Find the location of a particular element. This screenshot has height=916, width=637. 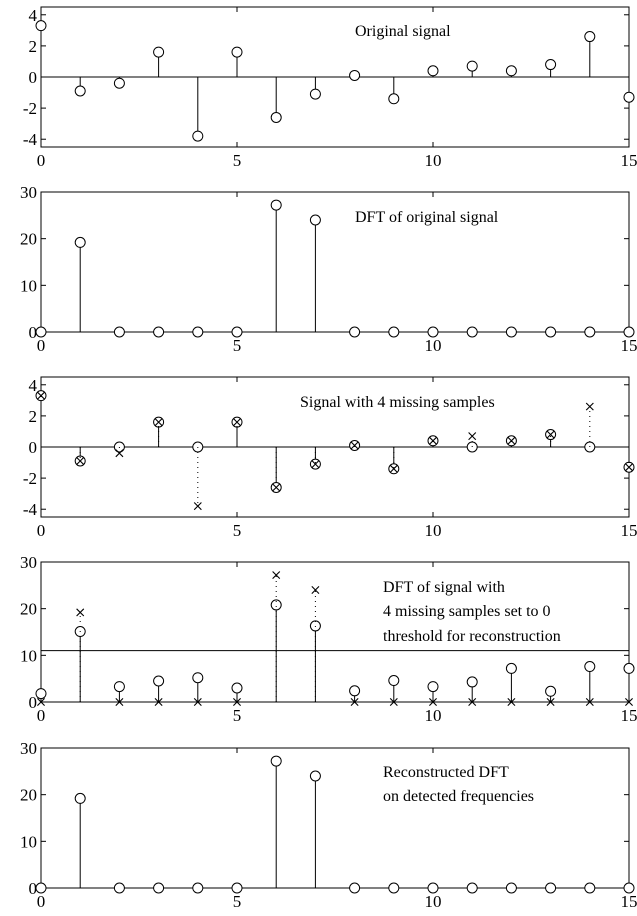

panel-annotation: Reconstructed DFT is located at coordinates (446, 772).